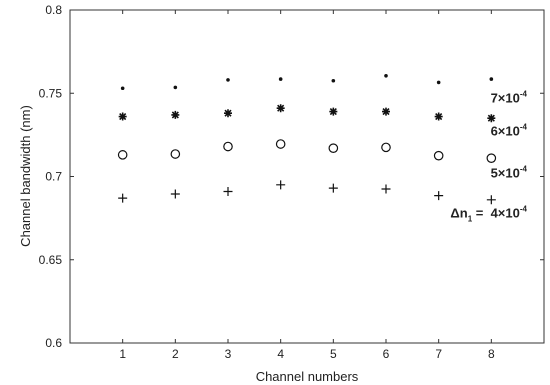  What do you see at coordinates (280, 354) in the screenshot?
I see `x-tick-label: 4` at bounding box center [280, 354].